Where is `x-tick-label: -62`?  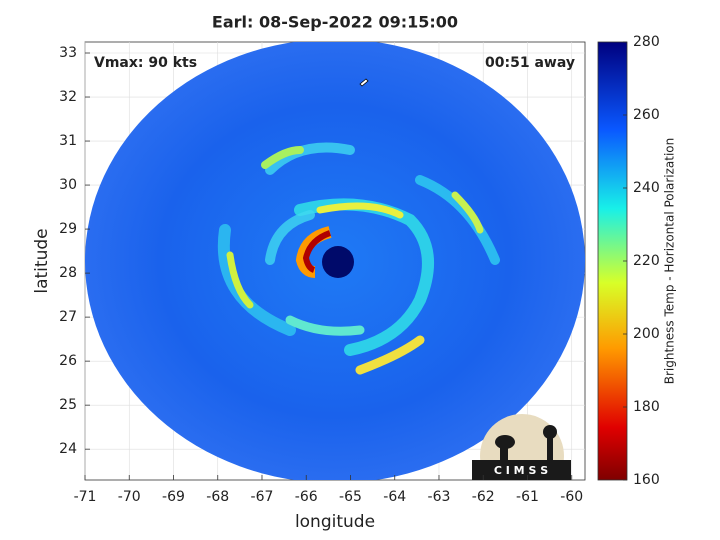
x-tick-label: -62 is located at coordinates (483, 497).